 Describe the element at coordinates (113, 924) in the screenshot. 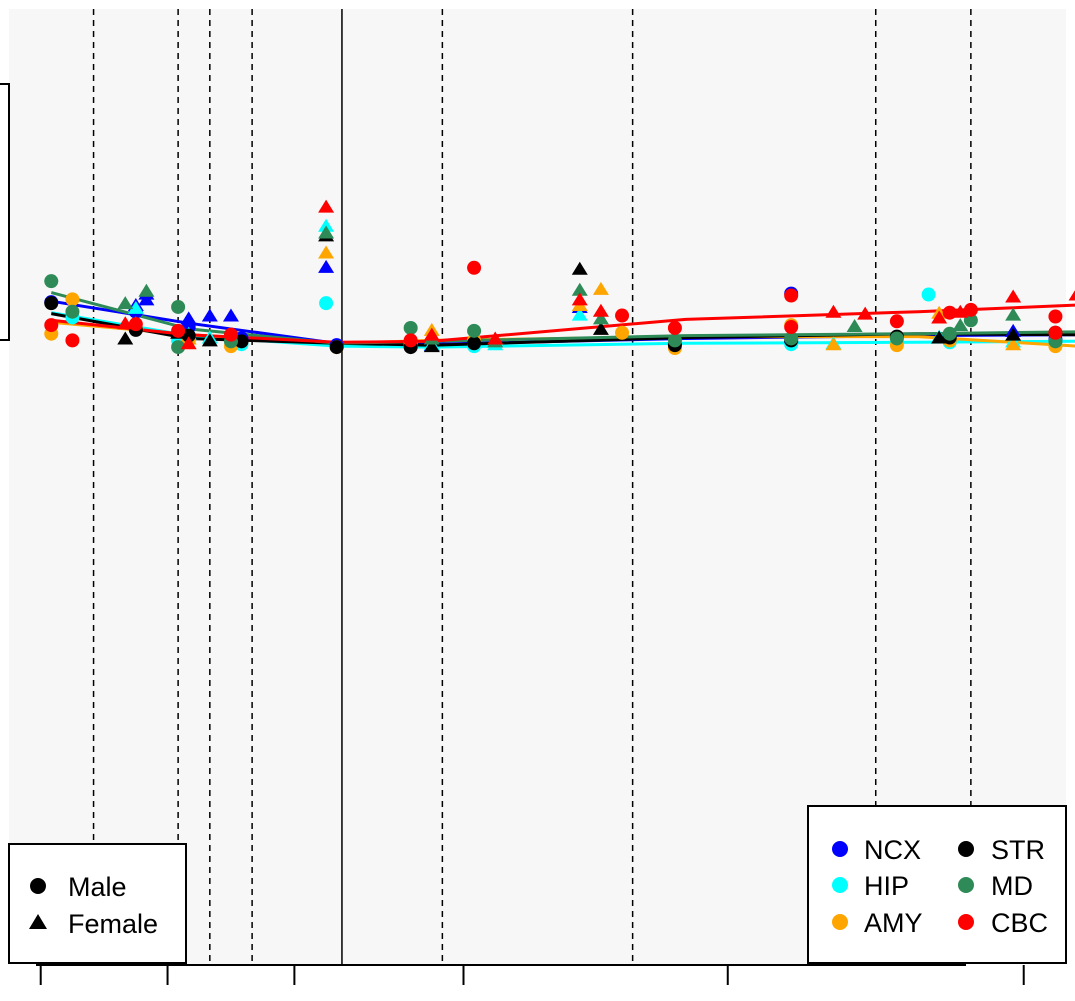

I see `legend-female-label: Female` at that location.